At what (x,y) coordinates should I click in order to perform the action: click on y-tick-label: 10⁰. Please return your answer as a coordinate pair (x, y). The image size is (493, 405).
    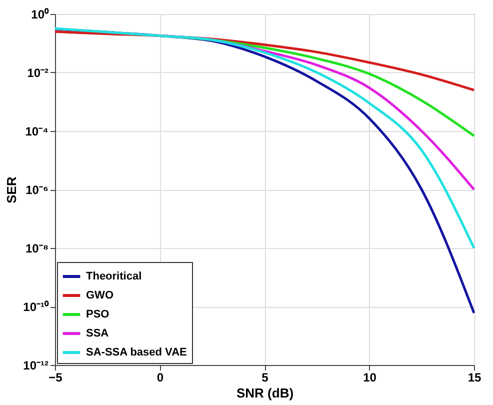
    Looking at the image, I should click on (40, 15).